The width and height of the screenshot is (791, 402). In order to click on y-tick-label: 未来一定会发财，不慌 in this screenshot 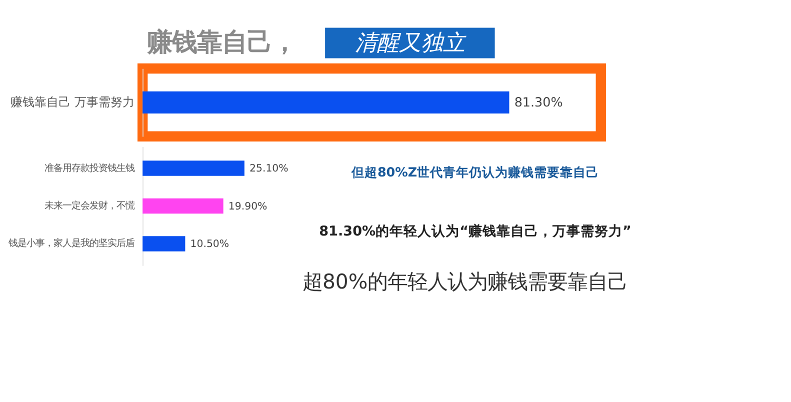, I will do `click(89, 206)`.